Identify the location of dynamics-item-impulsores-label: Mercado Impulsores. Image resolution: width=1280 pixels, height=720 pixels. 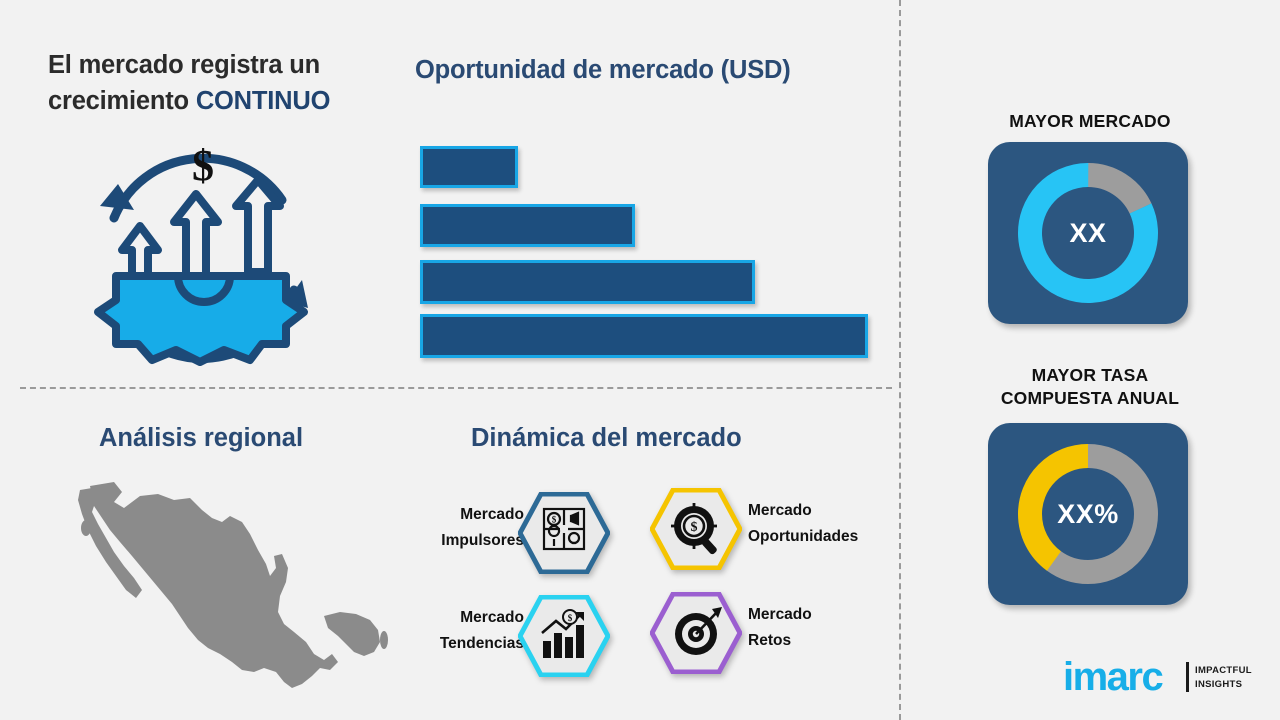
(482, 527).